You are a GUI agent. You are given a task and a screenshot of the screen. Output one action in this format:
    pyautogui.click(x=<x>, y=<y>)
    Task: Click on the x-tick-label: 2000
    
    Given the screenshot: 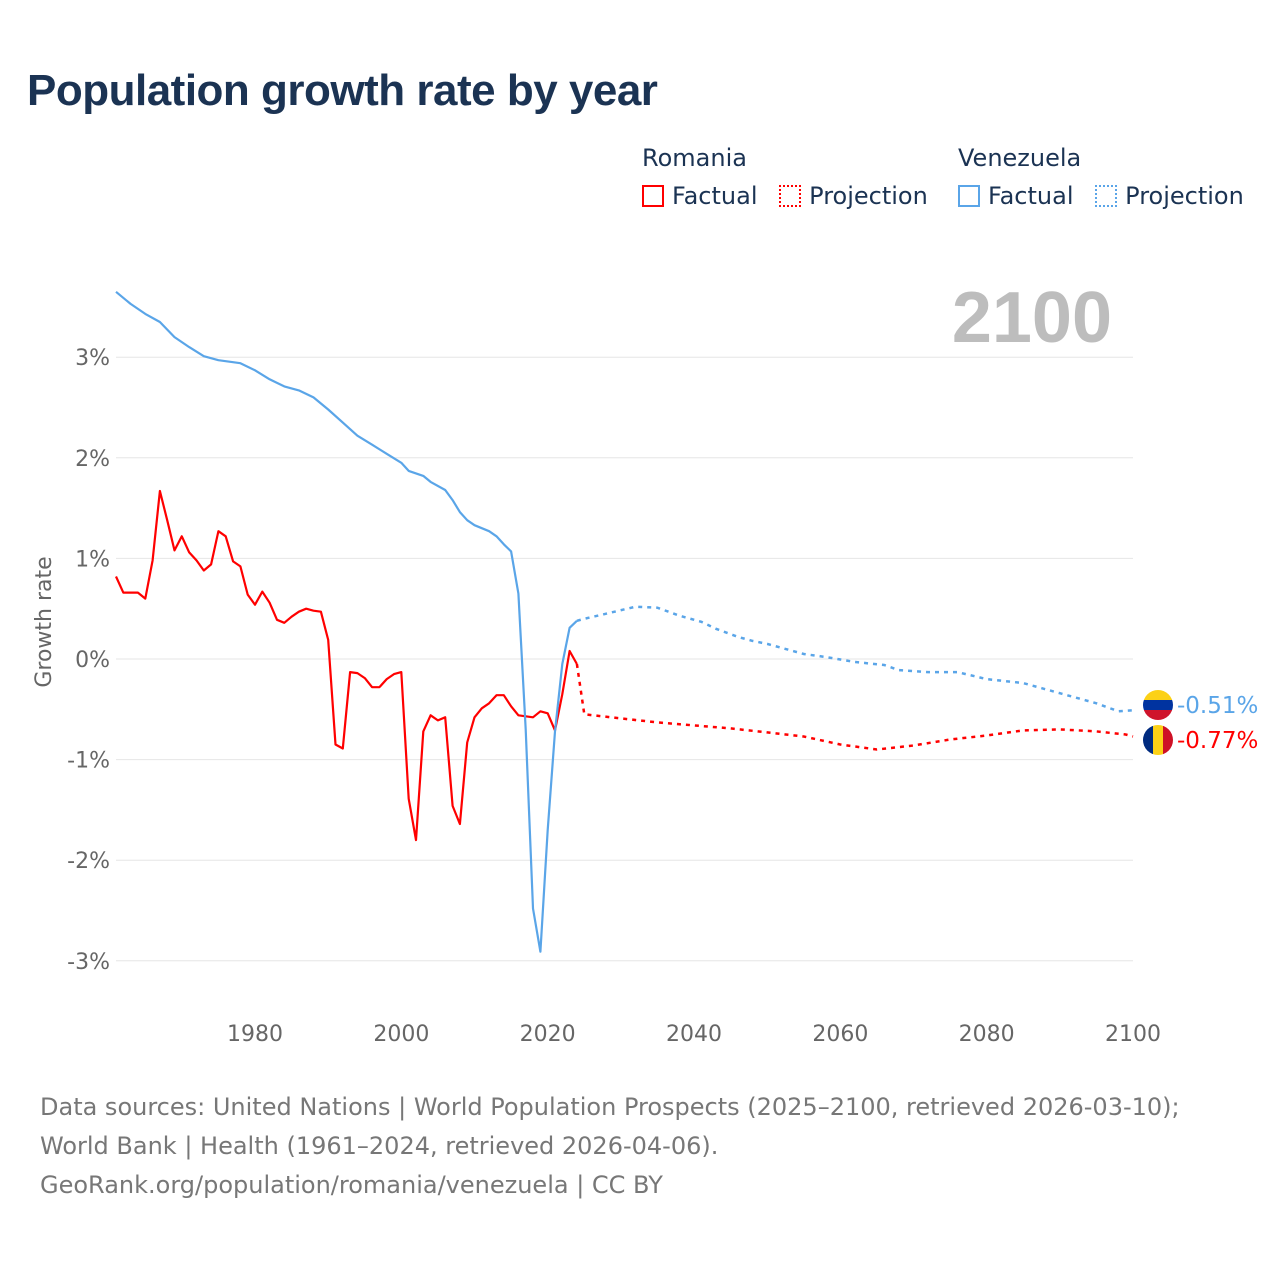 What is the action you would take?
    pyautogui.click(x=401, y=1034)
    